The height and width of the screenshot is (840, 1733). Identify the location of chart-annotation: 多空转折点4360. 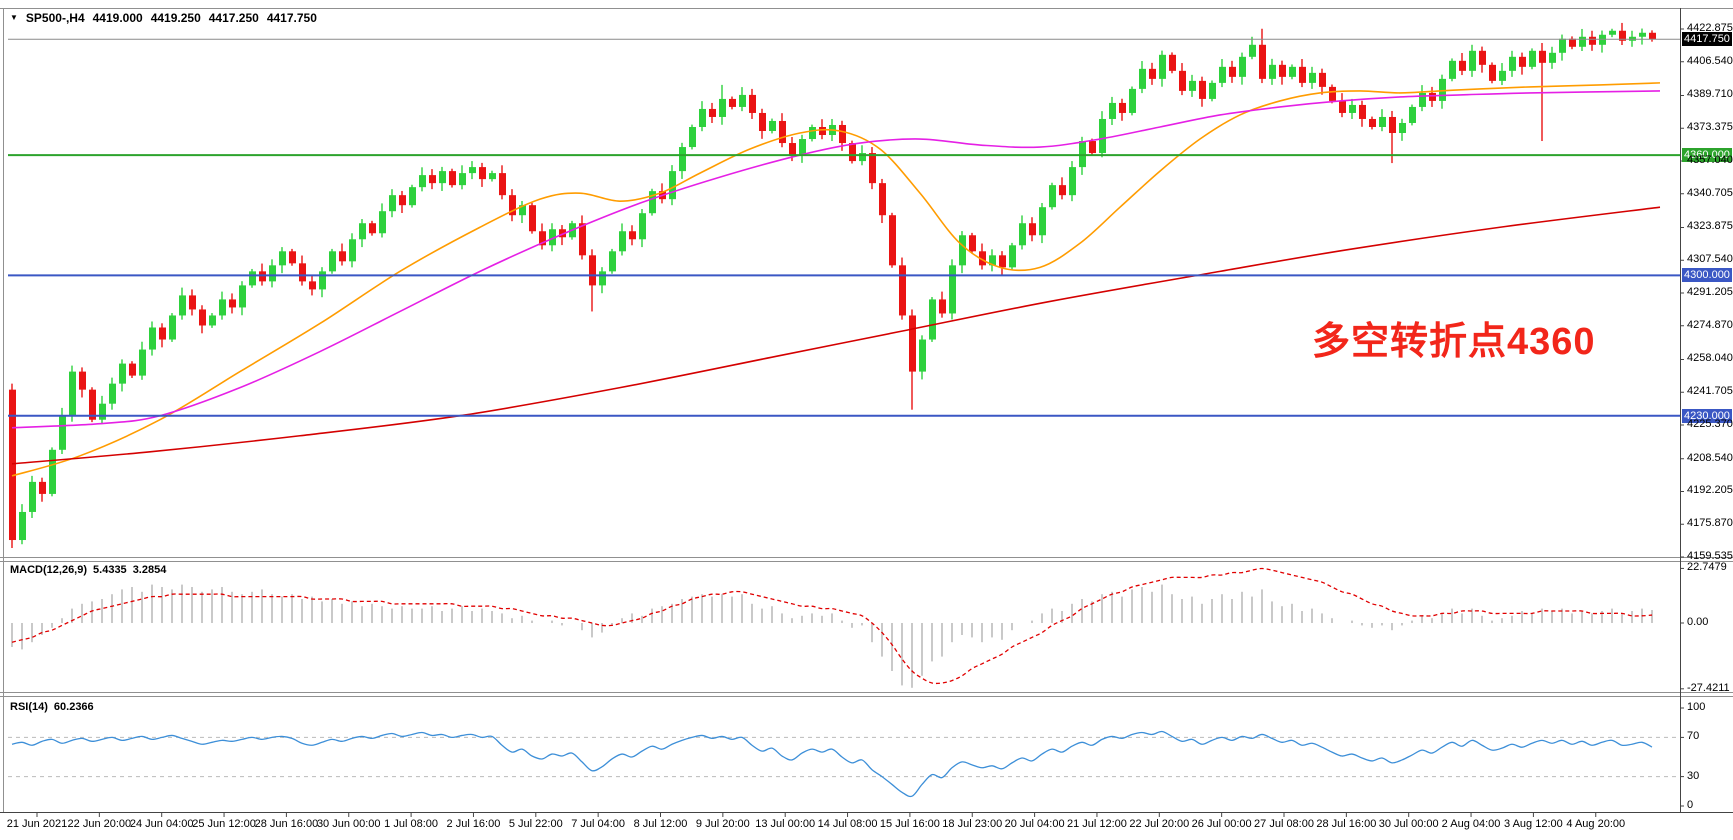
(1454, 342).